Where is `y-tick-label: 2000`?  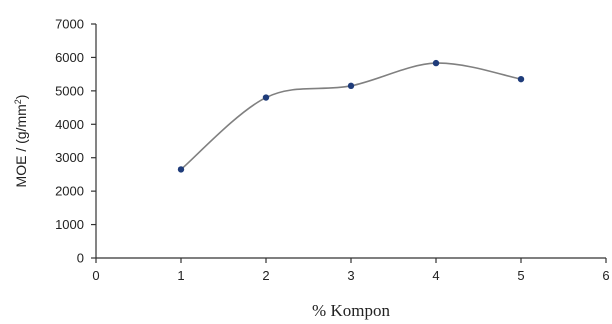 y-tick-label: 2000 is located at coordinates (69, 191).